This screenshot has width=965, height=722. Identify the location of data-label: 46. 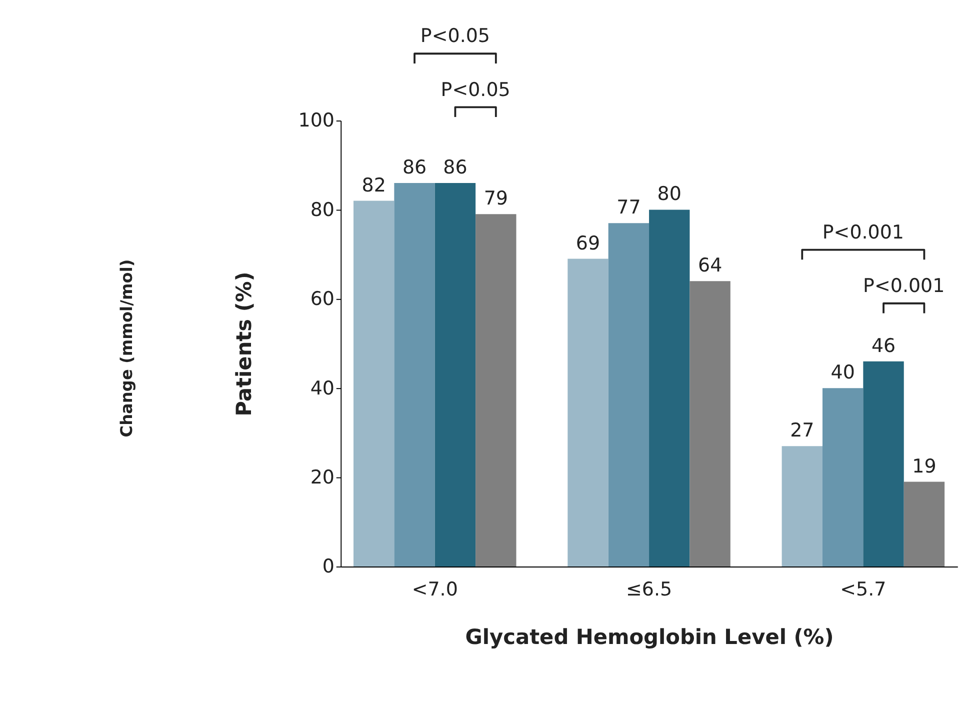
(883, 345).